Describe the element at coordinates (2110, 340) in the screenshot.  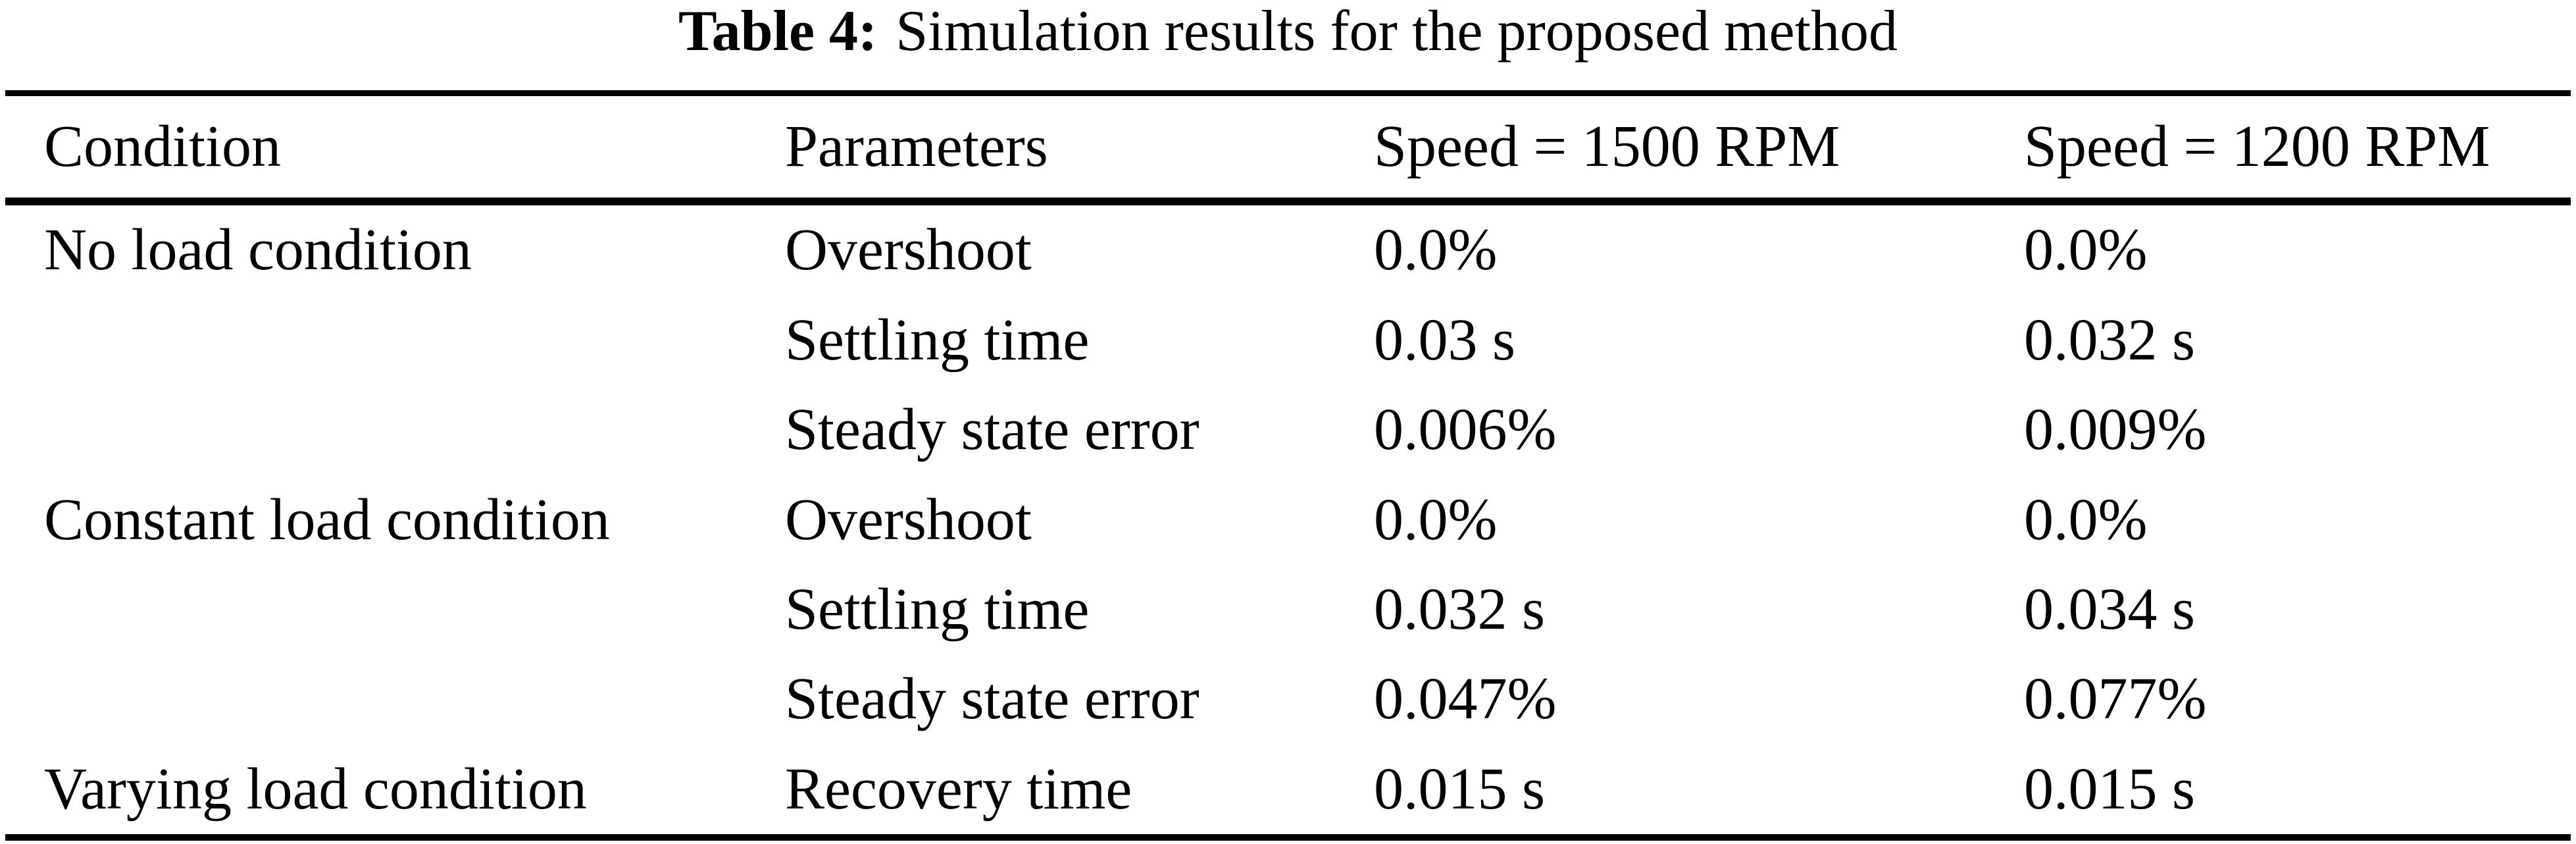
I see `cell-speed-1200: 0.032 s` at that location.